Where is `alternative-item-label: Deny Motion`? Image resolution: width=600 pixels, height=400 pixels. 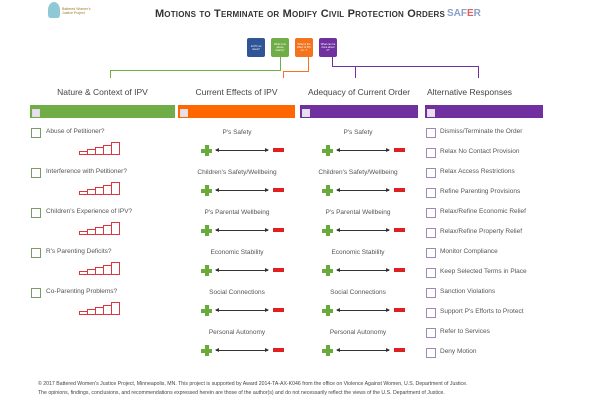 alternative-item-label: Deny Motion is located at coordinates (458, 351).